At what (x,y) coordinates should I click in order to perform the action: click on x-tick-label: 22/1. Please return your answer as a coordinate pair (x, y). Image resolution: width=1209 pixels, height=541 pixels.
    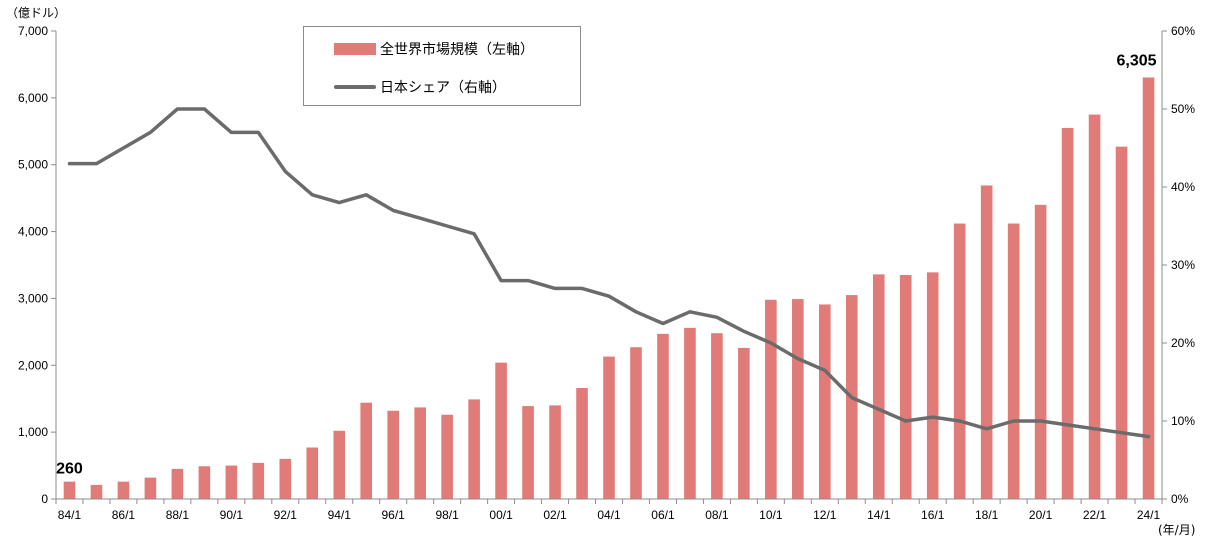
    Looking at the image, I should click on (1095, 515).